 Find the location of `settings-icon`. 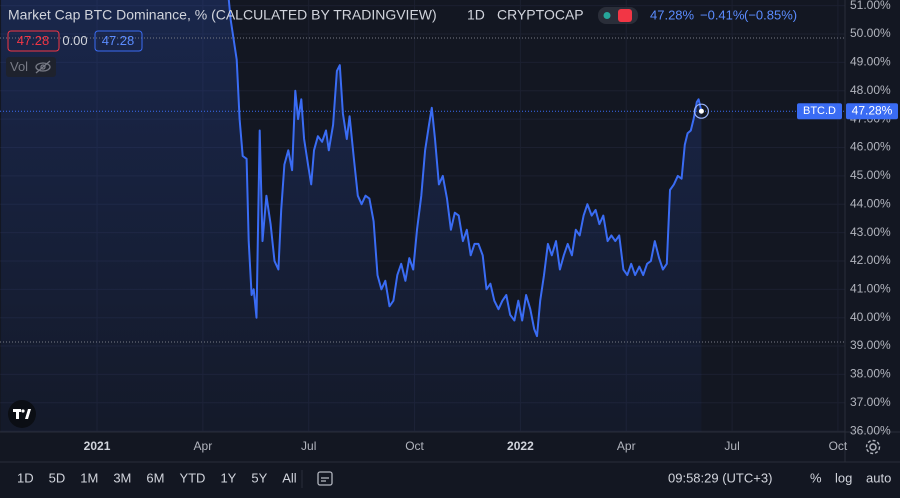

settings-icon is located at coordinates (873, 447).